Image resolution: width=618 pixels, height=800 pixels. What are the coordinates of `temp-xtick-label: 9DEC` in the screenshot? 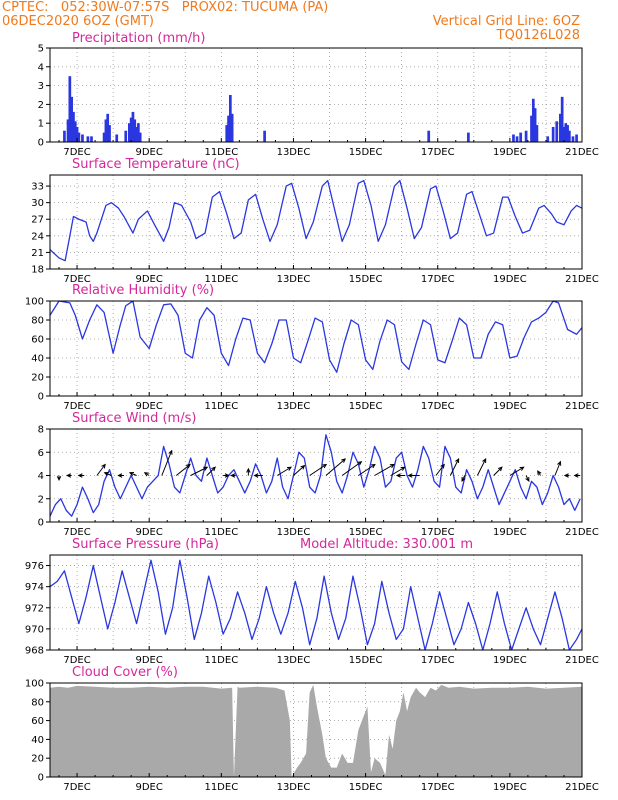 It's located at (148, 279).